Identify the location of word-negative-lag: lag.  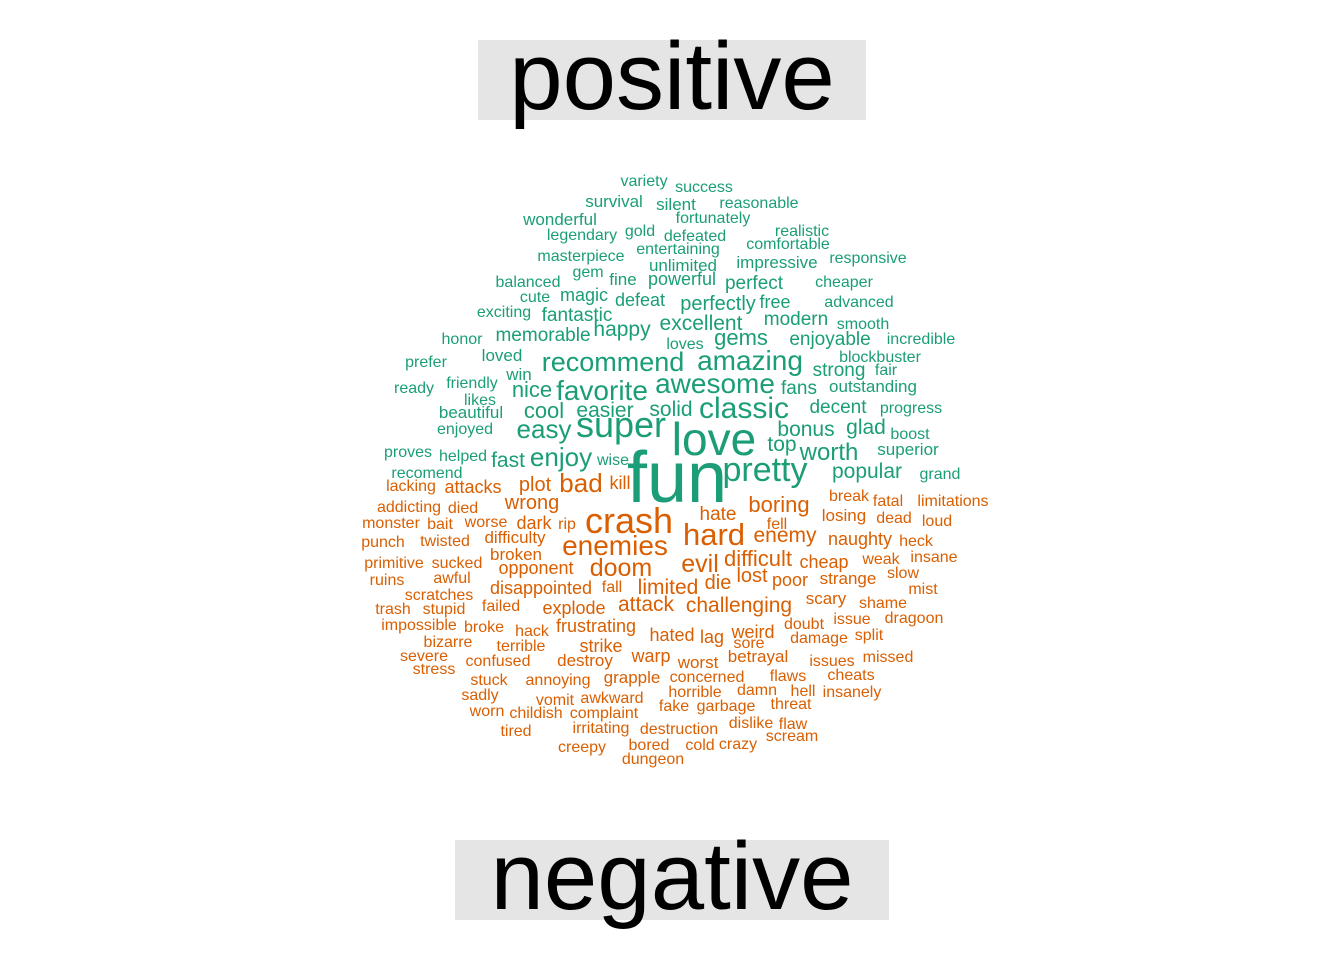
(712, 637).